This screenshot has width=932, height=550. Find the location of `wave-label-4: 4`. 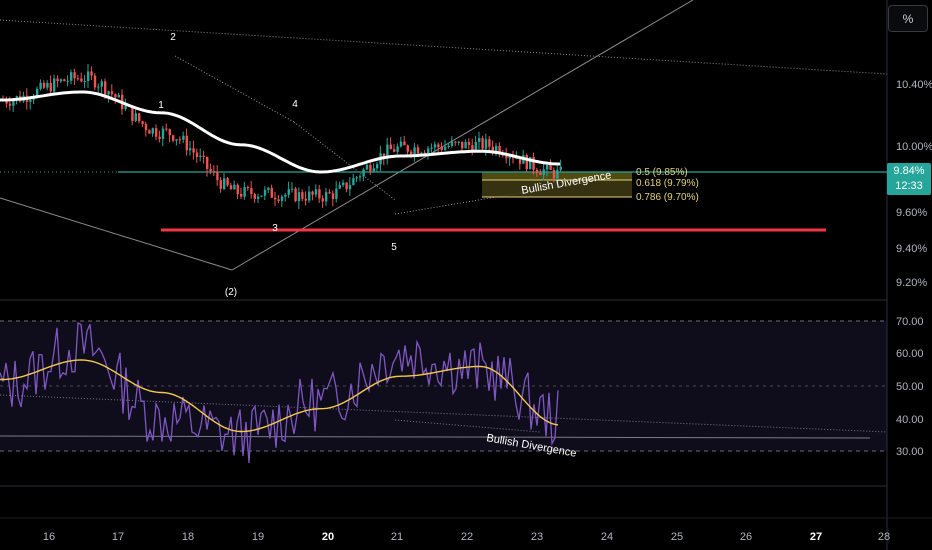

wave-label-4: 4 is located at coordinates (295, 104).